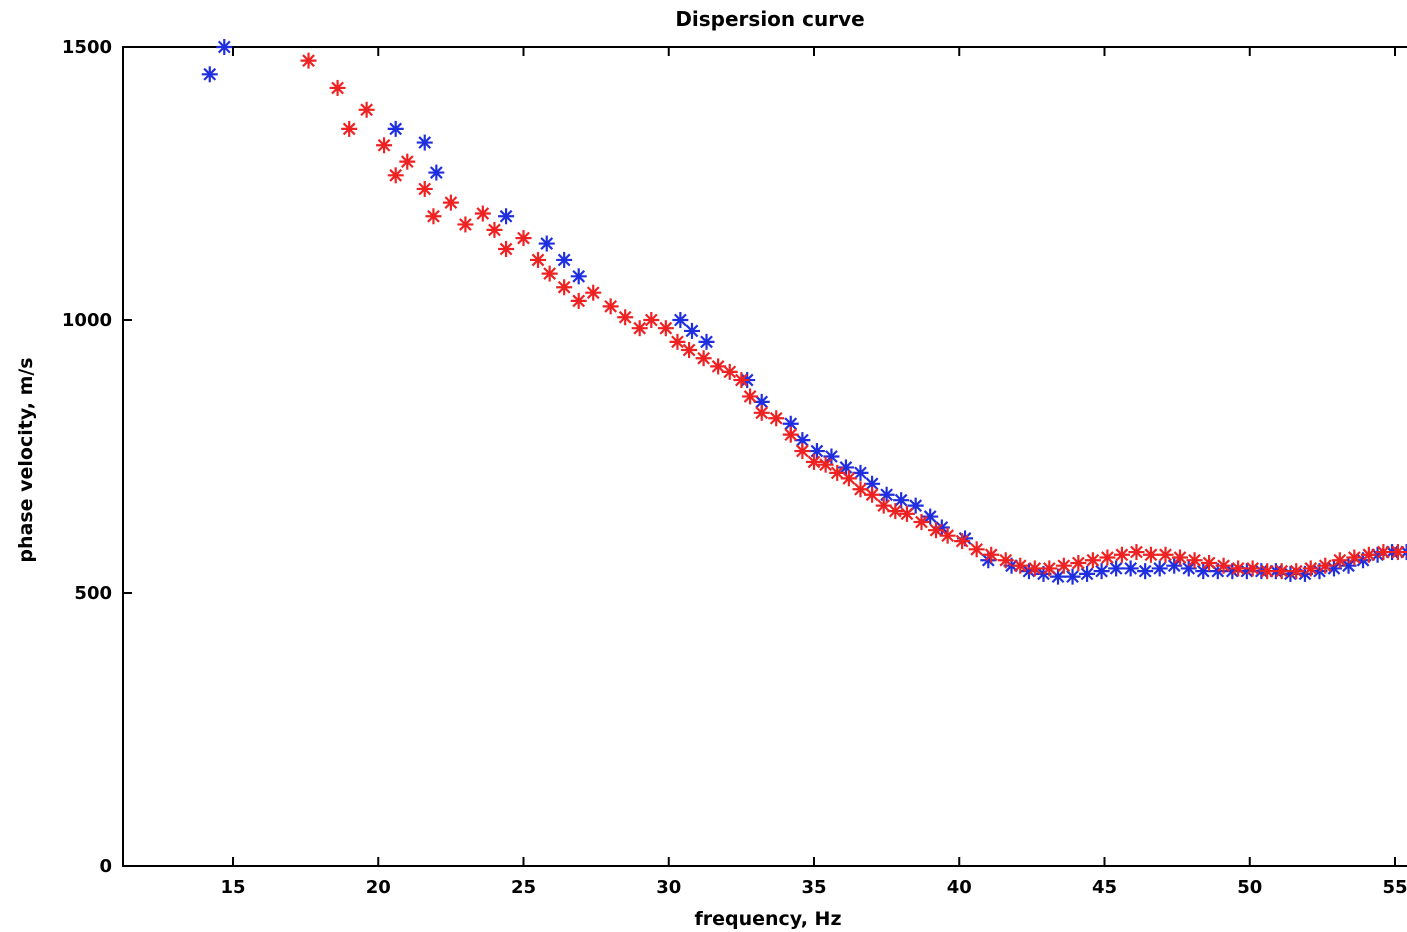 This screenshot has height=932, width=1407. Describe the element at coordinates (1394, 887) in the screenshot. I see `x-tick-label: 55` at that location.